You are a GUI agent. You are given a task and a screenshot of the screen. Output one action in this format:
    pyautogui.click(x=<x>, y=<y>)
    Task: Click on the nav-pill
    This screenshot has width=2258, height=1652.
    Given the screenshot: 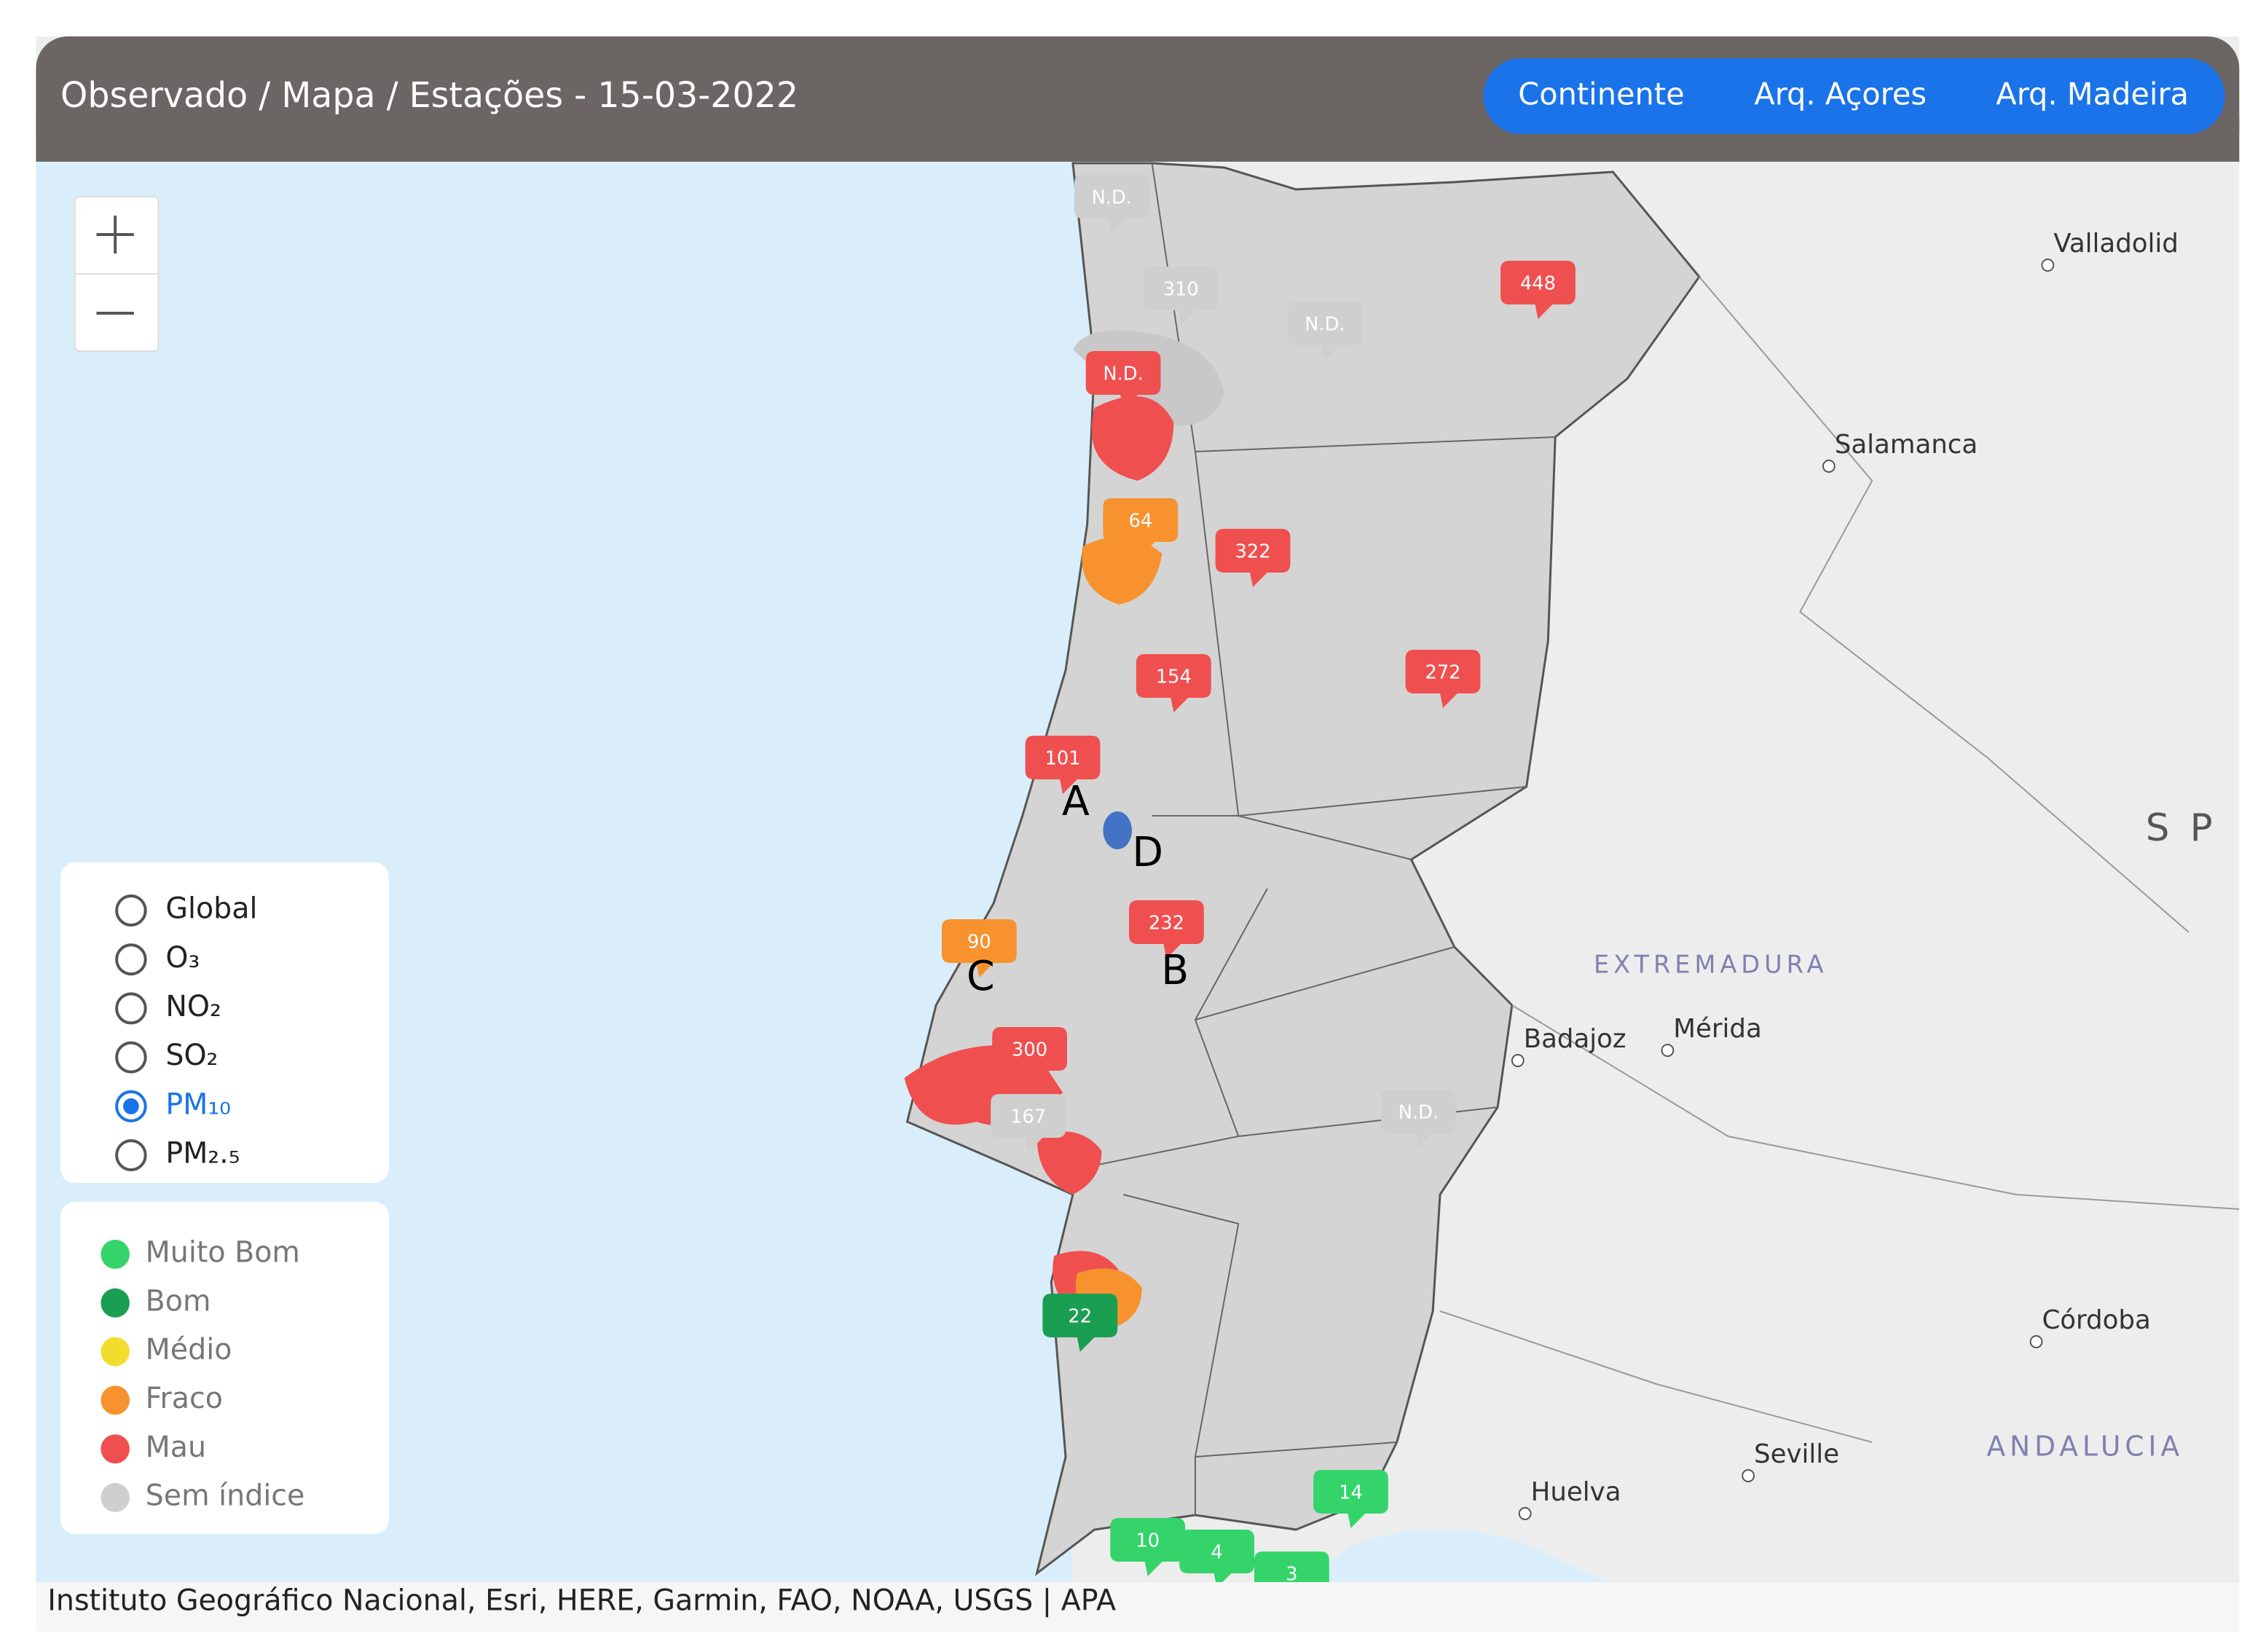 What is the action you would take?
    pyautogui.click(x=1854, y=96)
    